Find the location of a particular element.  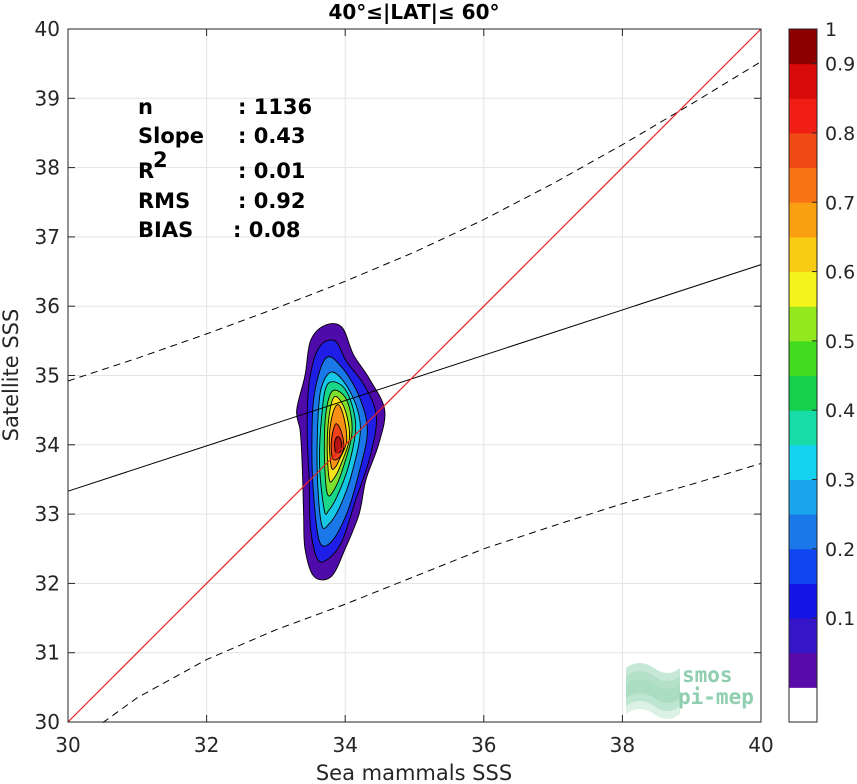

y-tick-label: 30 is located at coordinates (47, 722).